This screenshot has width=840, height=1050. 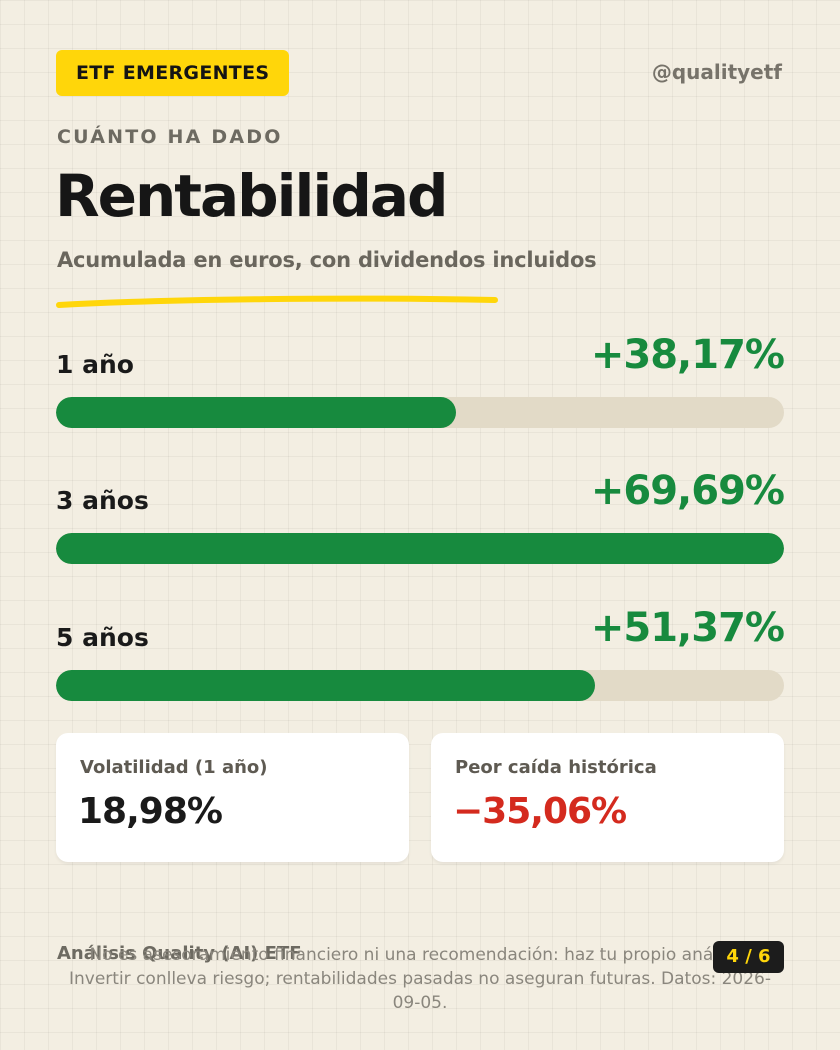 I want to click on return-row-3y: 3 años +69,69%, so click(x=420, y=516).